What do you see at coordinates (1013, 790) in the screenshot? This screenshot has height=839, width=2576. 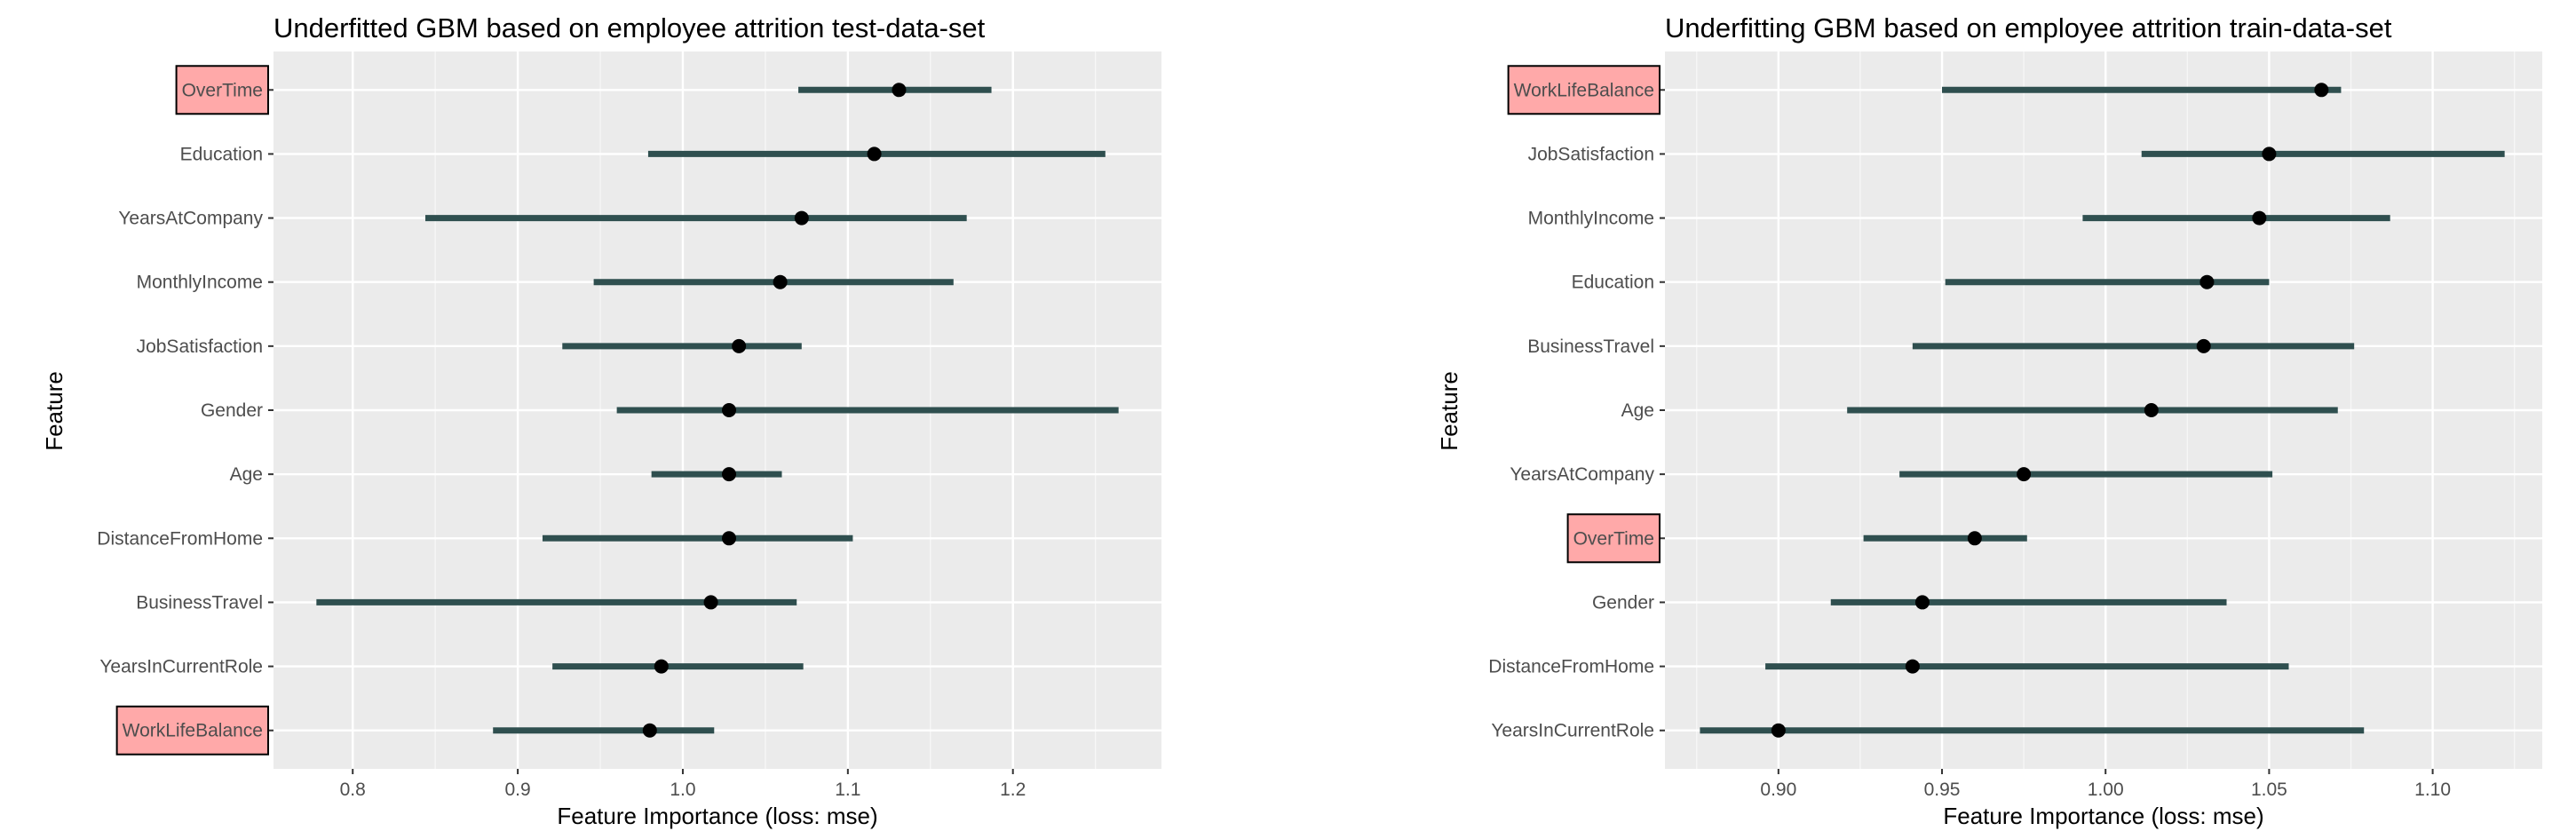 I see `x-tick-label: 1.2` at bounding box center [1013, 790].